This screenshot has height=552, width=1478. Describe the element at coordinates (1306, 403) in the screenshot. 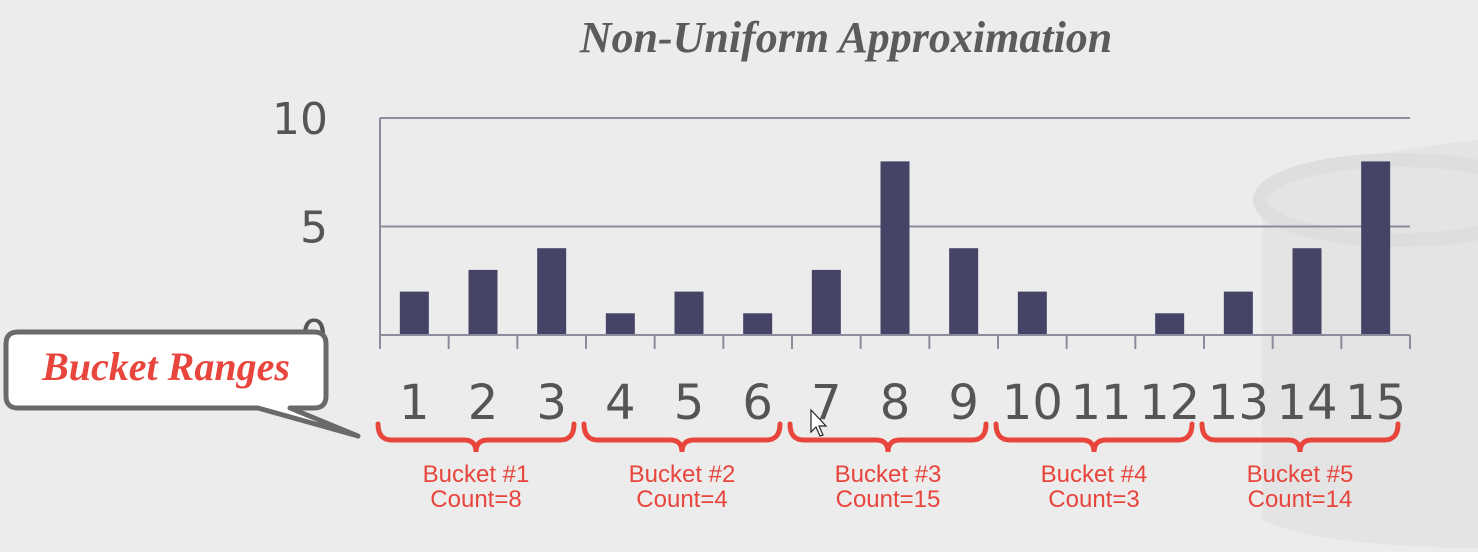

I see `x-tick-label: 14` at that location.